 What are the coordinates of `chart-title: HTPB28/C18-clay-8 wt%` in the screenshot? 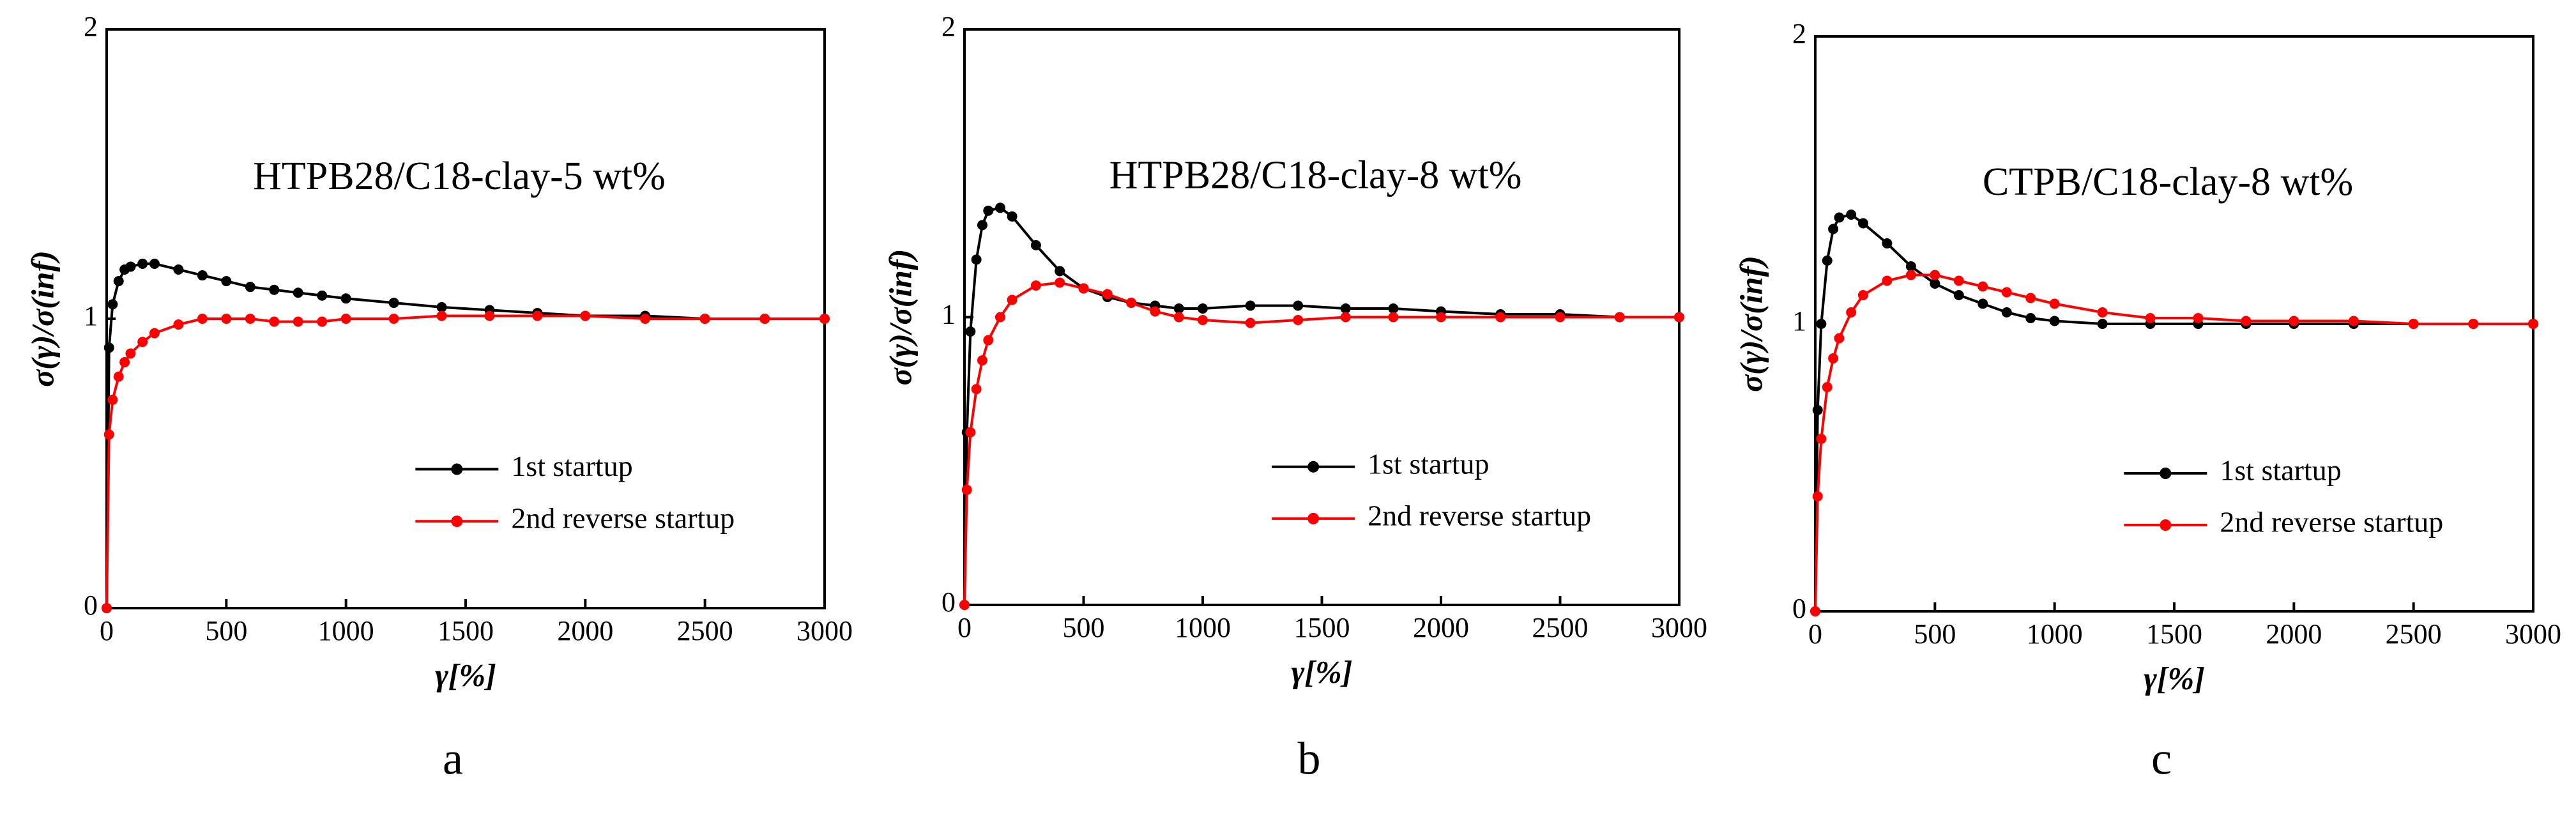 It's located at (1315, 175).